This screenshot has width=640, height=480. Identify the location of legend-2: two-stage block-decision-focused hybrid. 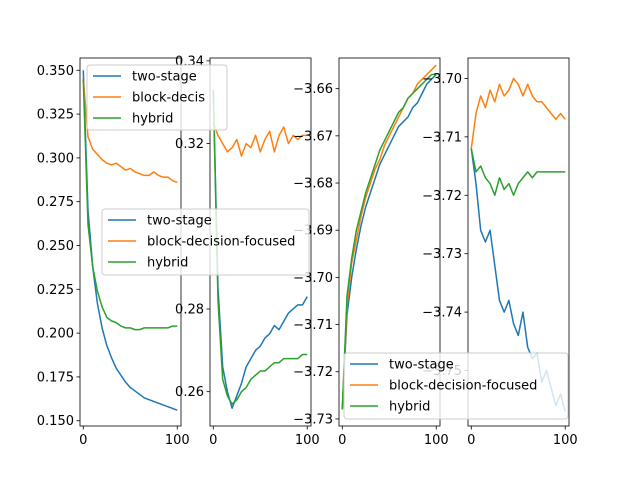
(205, 242).